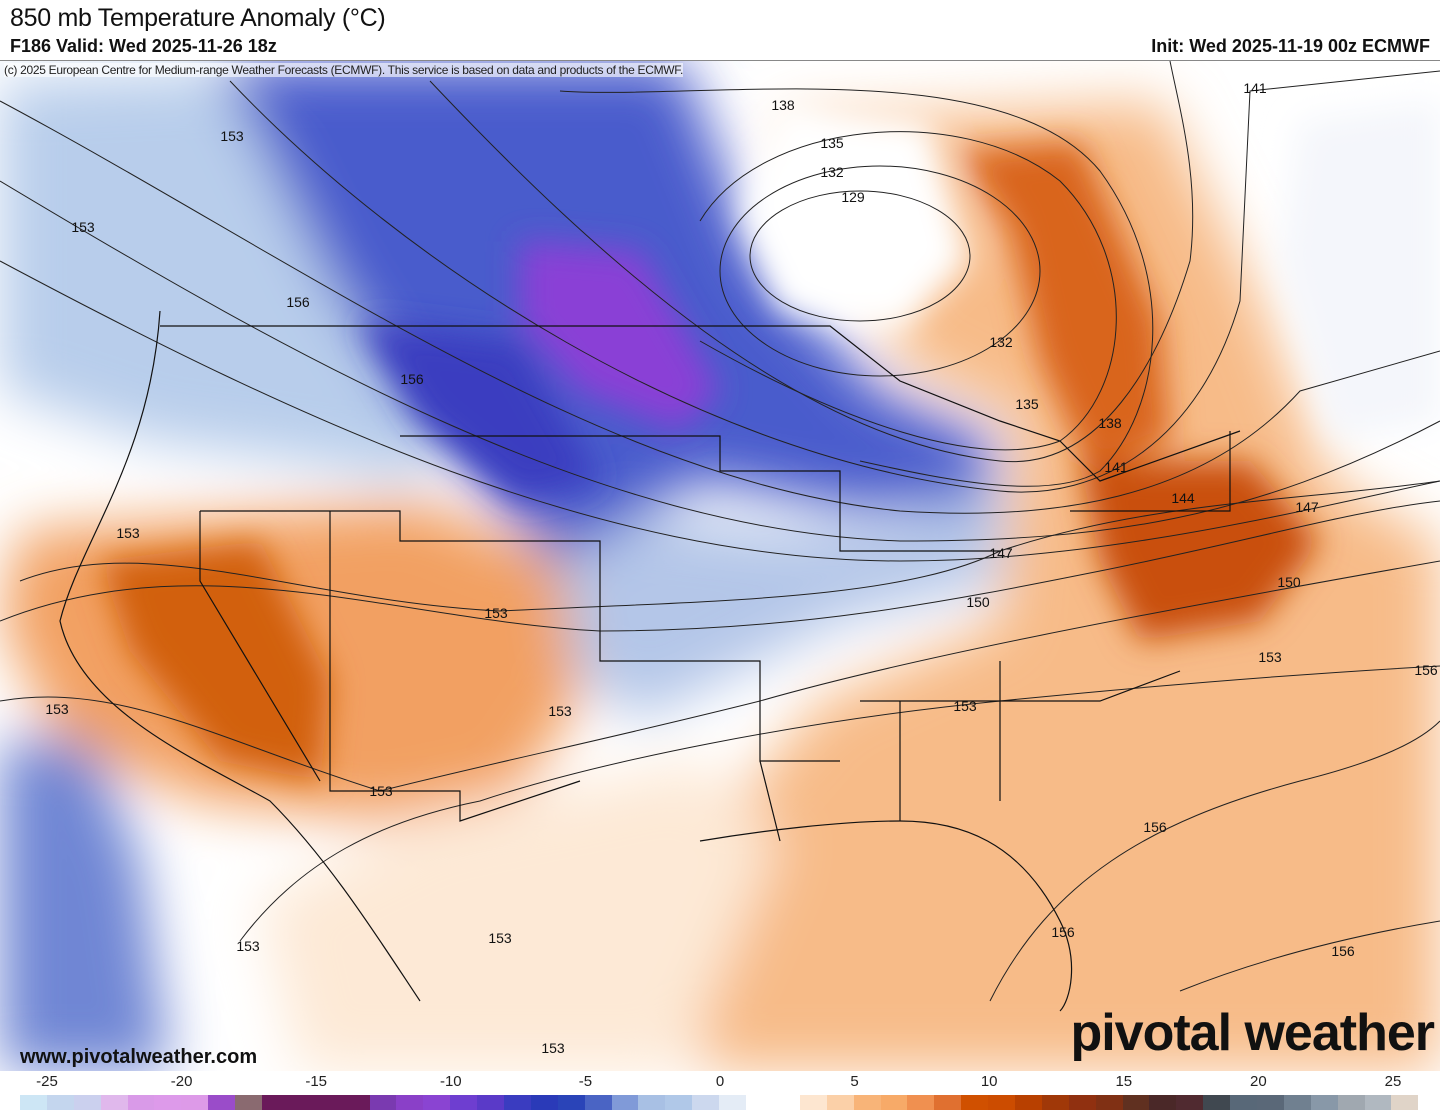  What do you see at coordinates (1124, 1081) in the screenshot?
I see `colorbar-tick-label: 15` at bounding box center [1124, 1081].